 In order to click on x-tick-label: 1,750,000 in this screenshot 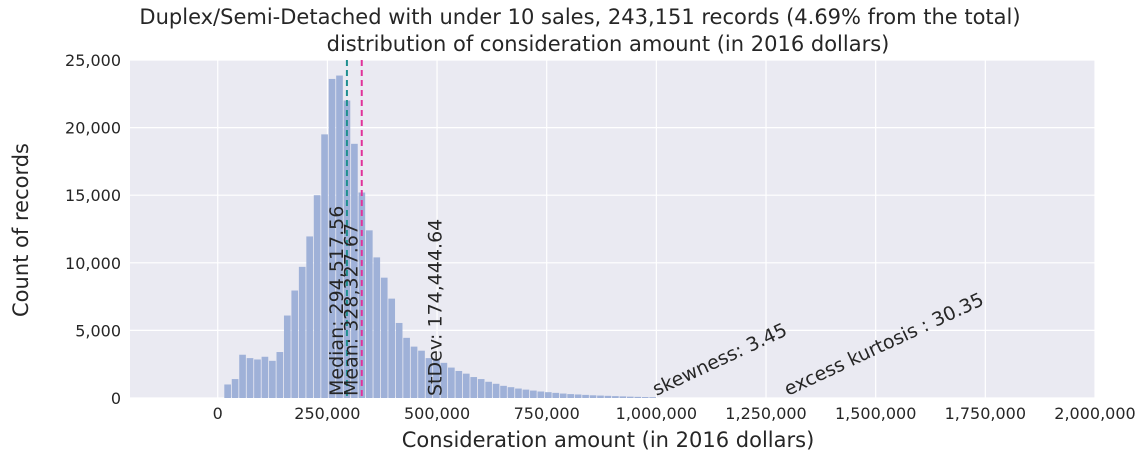, I will do `click(985, 413)`.